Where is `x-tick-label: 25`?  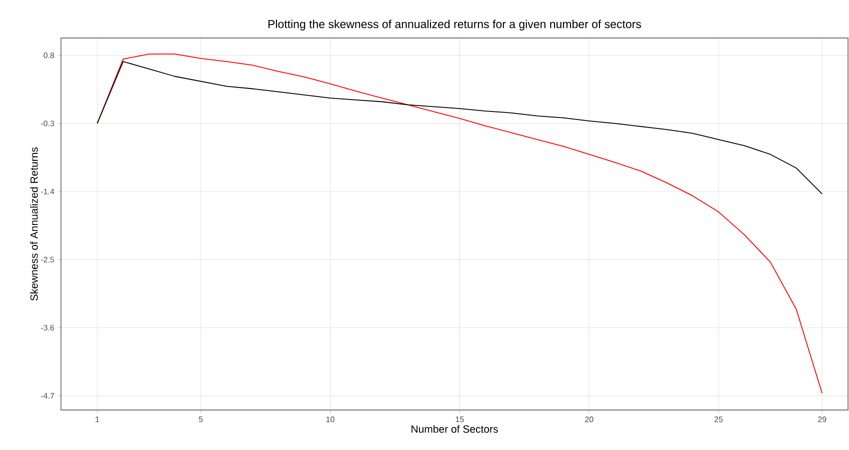 x-tick-label: 25 is located at coordinates (718, 419).